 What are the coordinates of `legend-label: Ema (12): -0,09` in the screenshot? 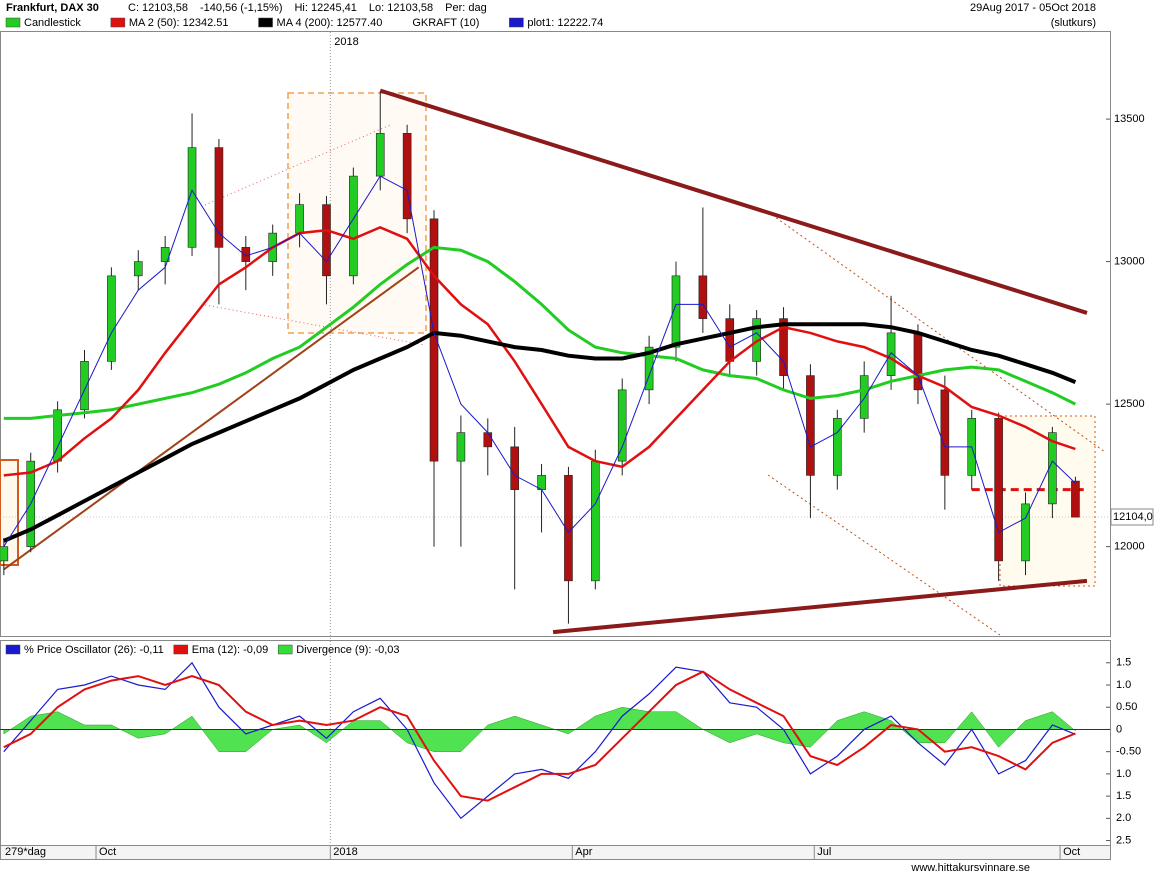 It's located at (230, 650).